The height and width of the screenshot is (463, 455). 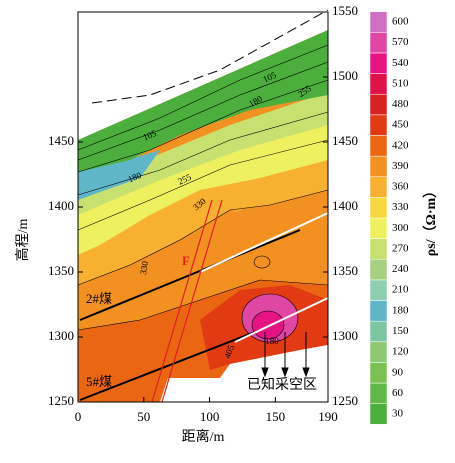 What do you see at coordinates (99, 381) in the screenshot?
I see `coal5-label: 5#煤` at bounding box center [99, 381].